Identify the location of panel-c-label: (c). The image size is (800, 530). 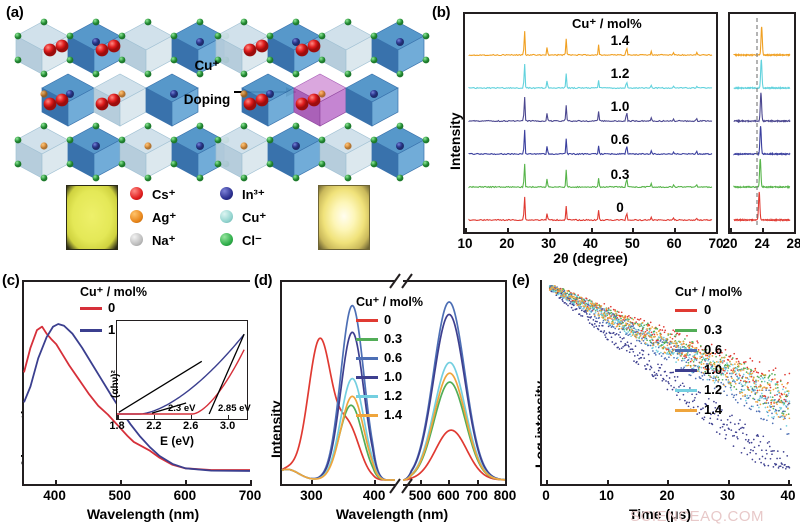
(11, 280).